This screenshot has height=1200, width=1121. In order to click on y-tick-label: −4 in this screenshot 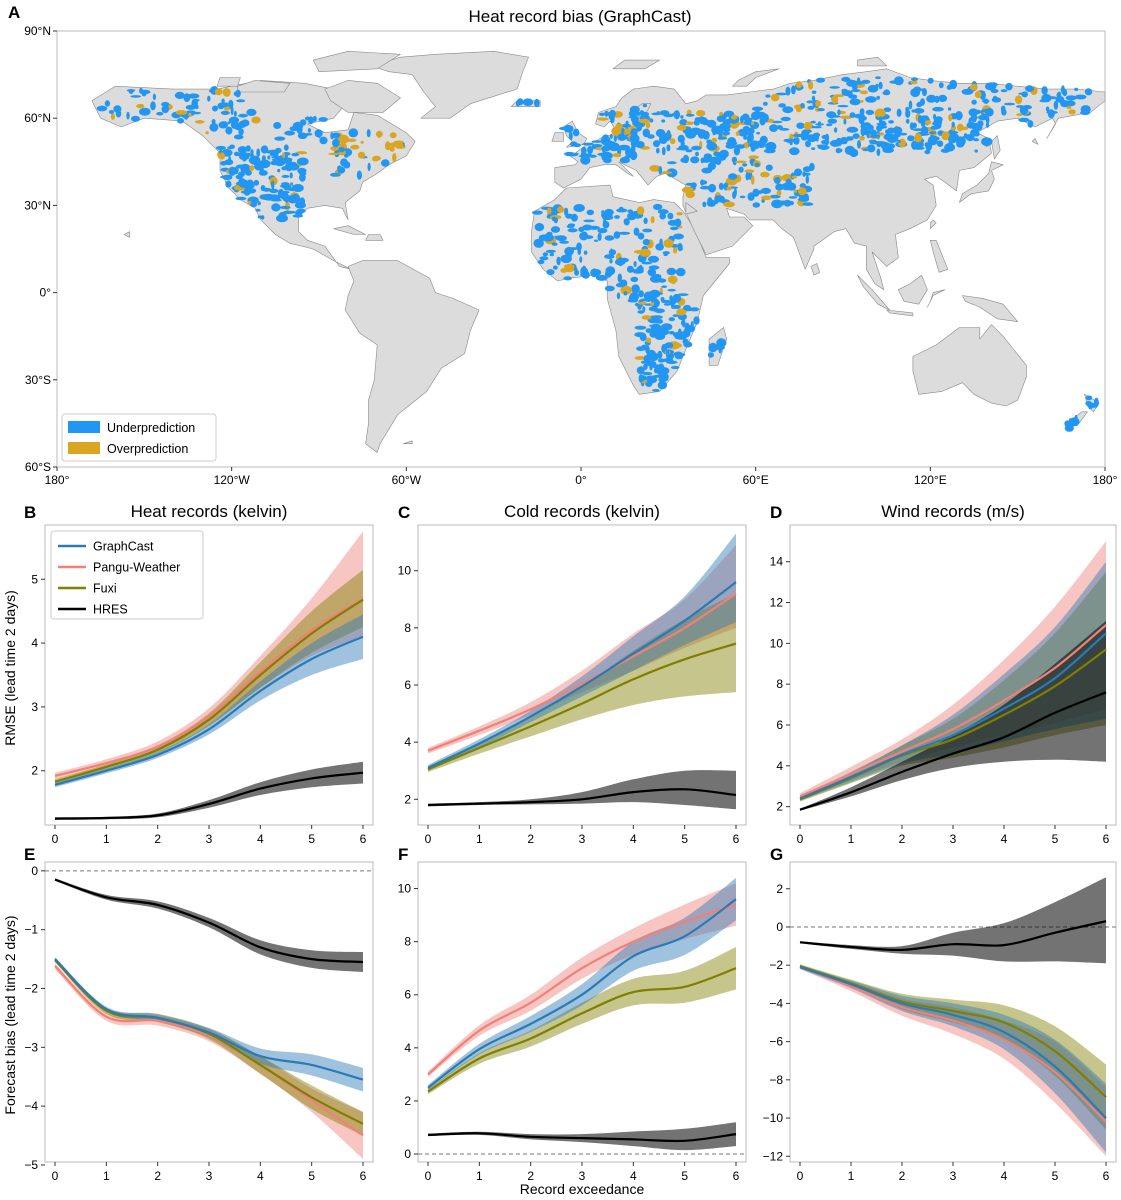, I will do `click(776, 1003)`.